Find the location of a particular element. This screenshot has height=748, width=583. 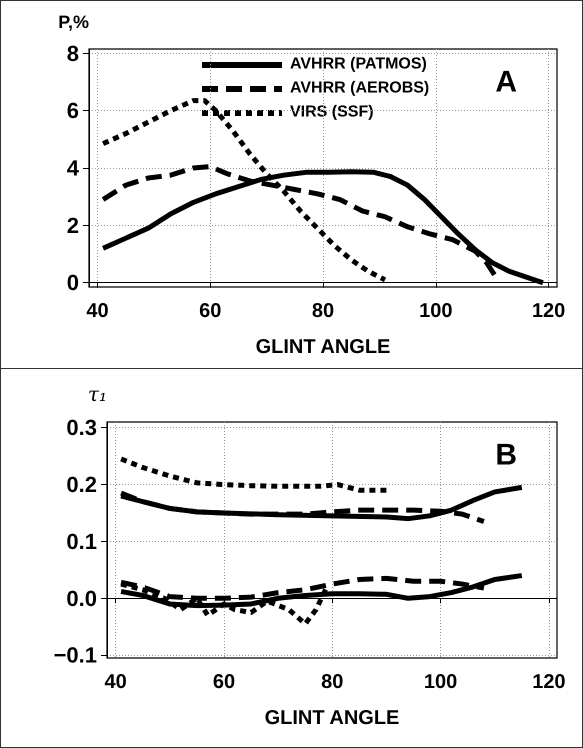

legend-label: AVHRR (PATMOS) is located at coordinates (358, 64).